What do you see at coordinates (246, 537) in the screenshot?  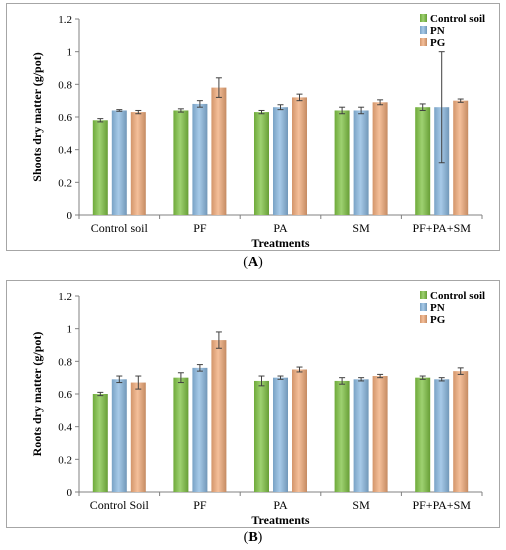 I see `panel-label-b-open: (` at bounding box center [246, 537].